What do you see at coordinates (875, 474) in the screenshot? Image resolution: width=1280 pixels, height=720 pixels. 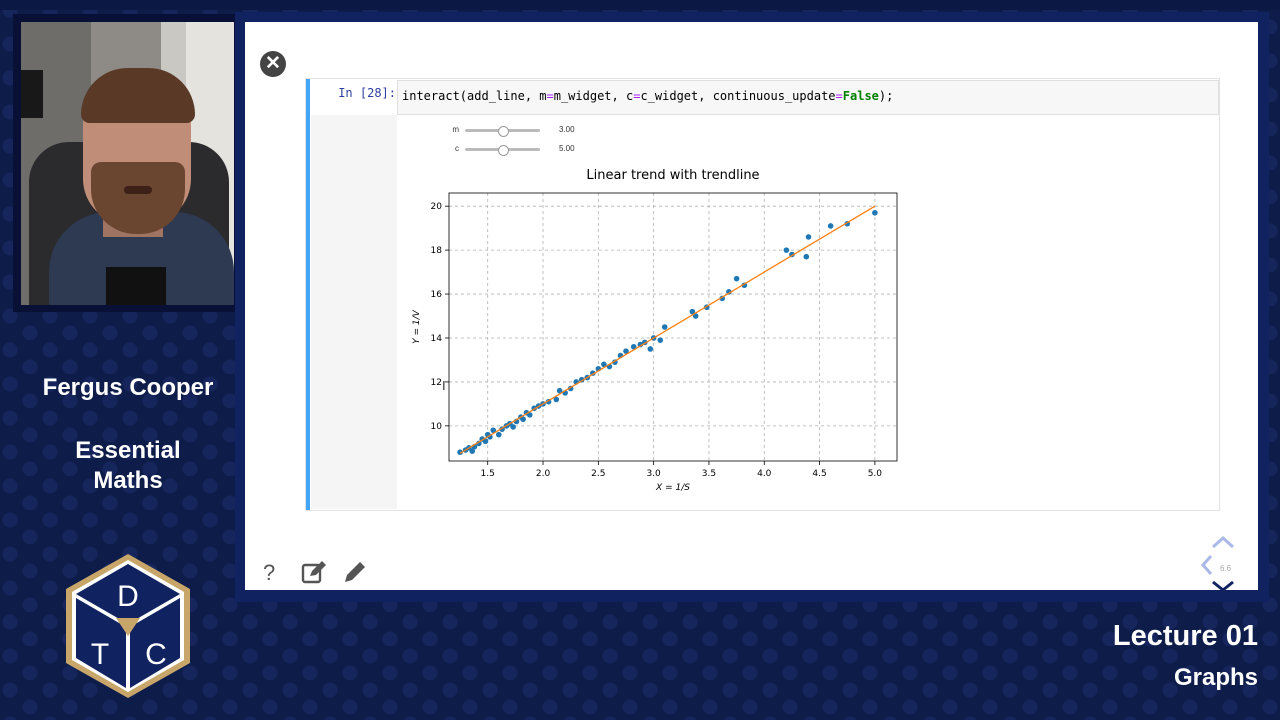 I see `x-tick-label: 5.0` at bounding box center [875, 474].